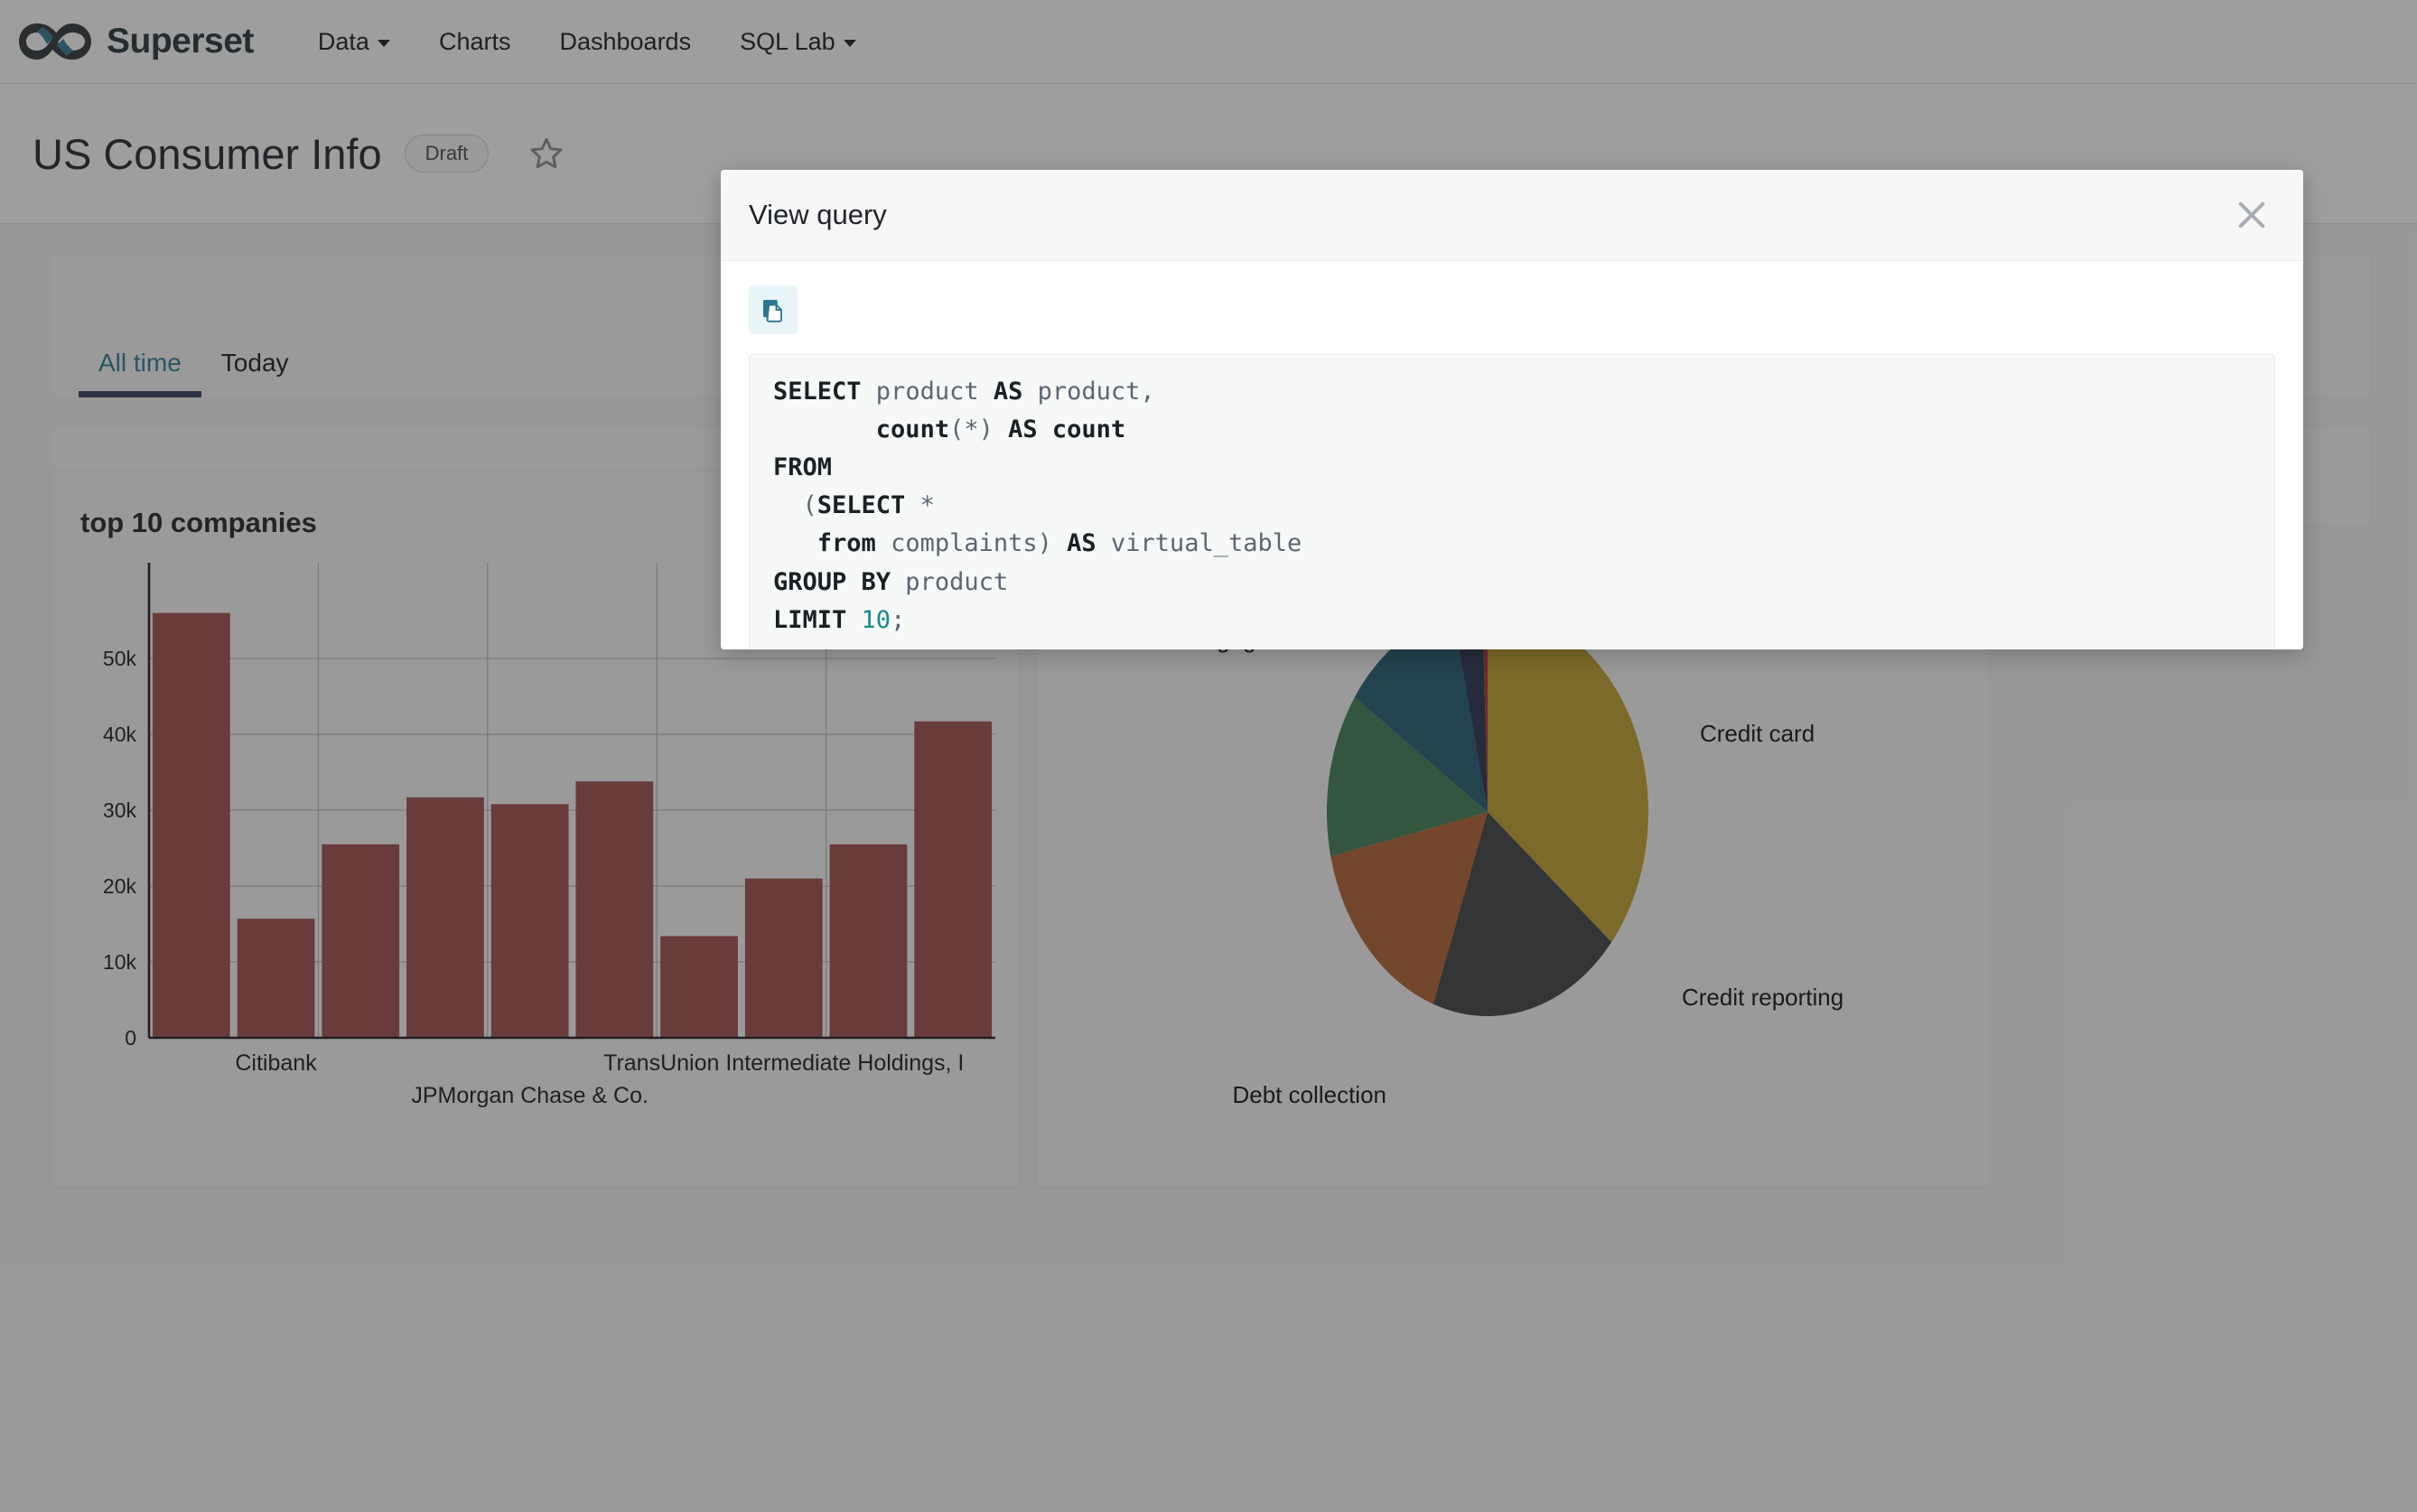  Describe the element at coordinates (208, 153) in the screenshot. I see `page-title: US Consumer Info` at that location.